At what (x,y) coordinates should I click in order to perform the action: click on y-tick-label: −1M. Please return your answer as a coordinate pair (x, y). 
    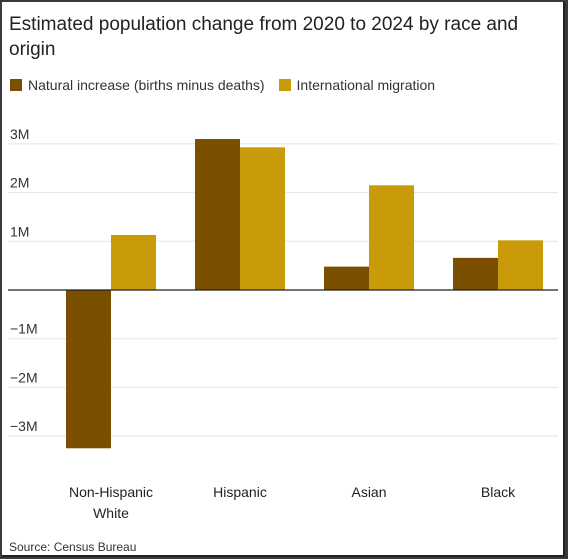
    Looking at the image, I should click on (24, 329).